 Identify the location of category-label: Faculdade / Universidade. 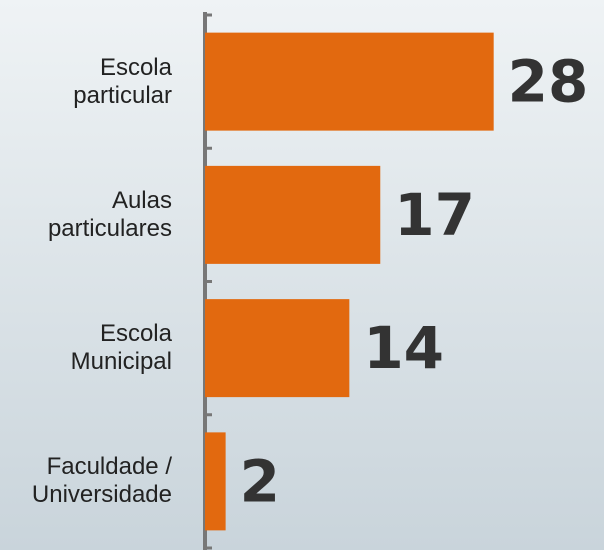
(101, 481).